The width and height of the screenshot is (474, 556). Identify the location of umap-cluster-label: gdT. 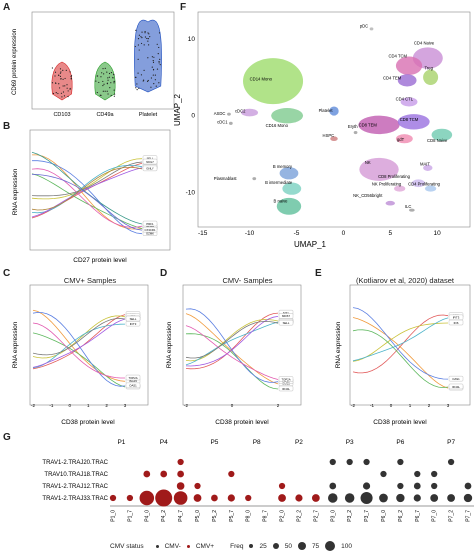
(401, 139).